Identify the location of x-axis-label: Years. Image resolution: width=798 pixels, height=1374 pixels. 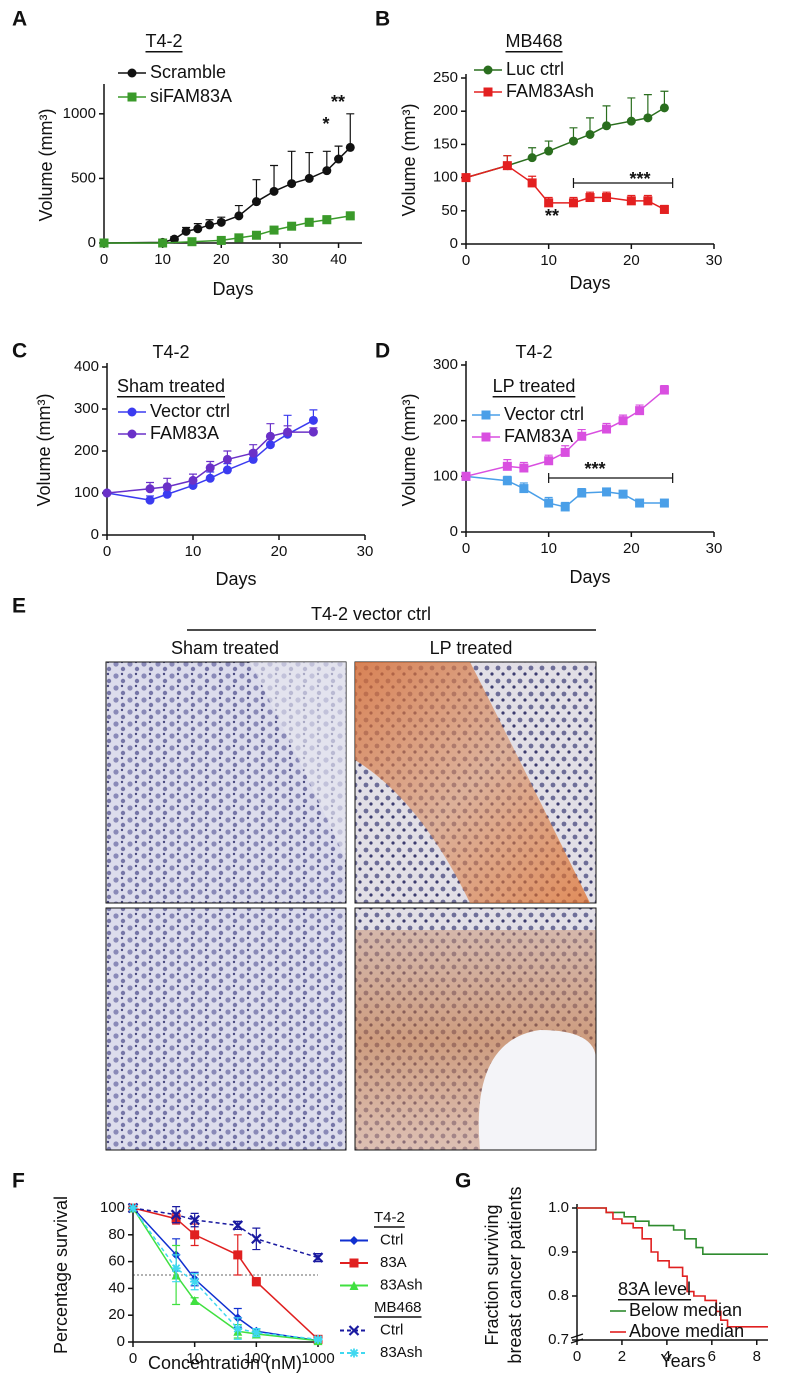
(682, 1361).